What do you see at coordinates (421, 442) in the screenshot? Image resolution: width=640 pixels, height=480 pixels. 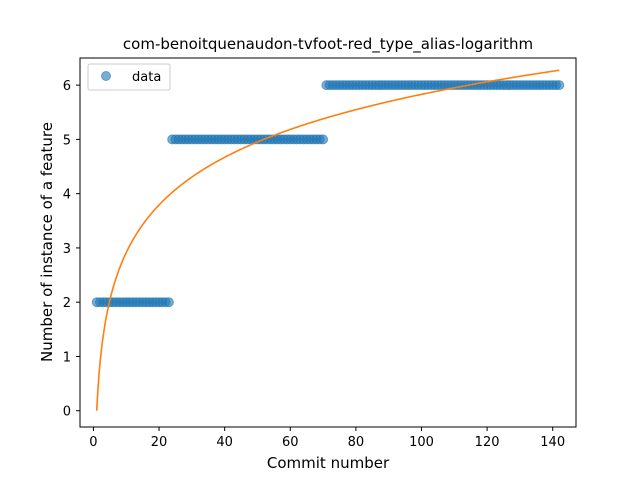 I see `x-tick-label: 100` at bounding box center [421, 442].